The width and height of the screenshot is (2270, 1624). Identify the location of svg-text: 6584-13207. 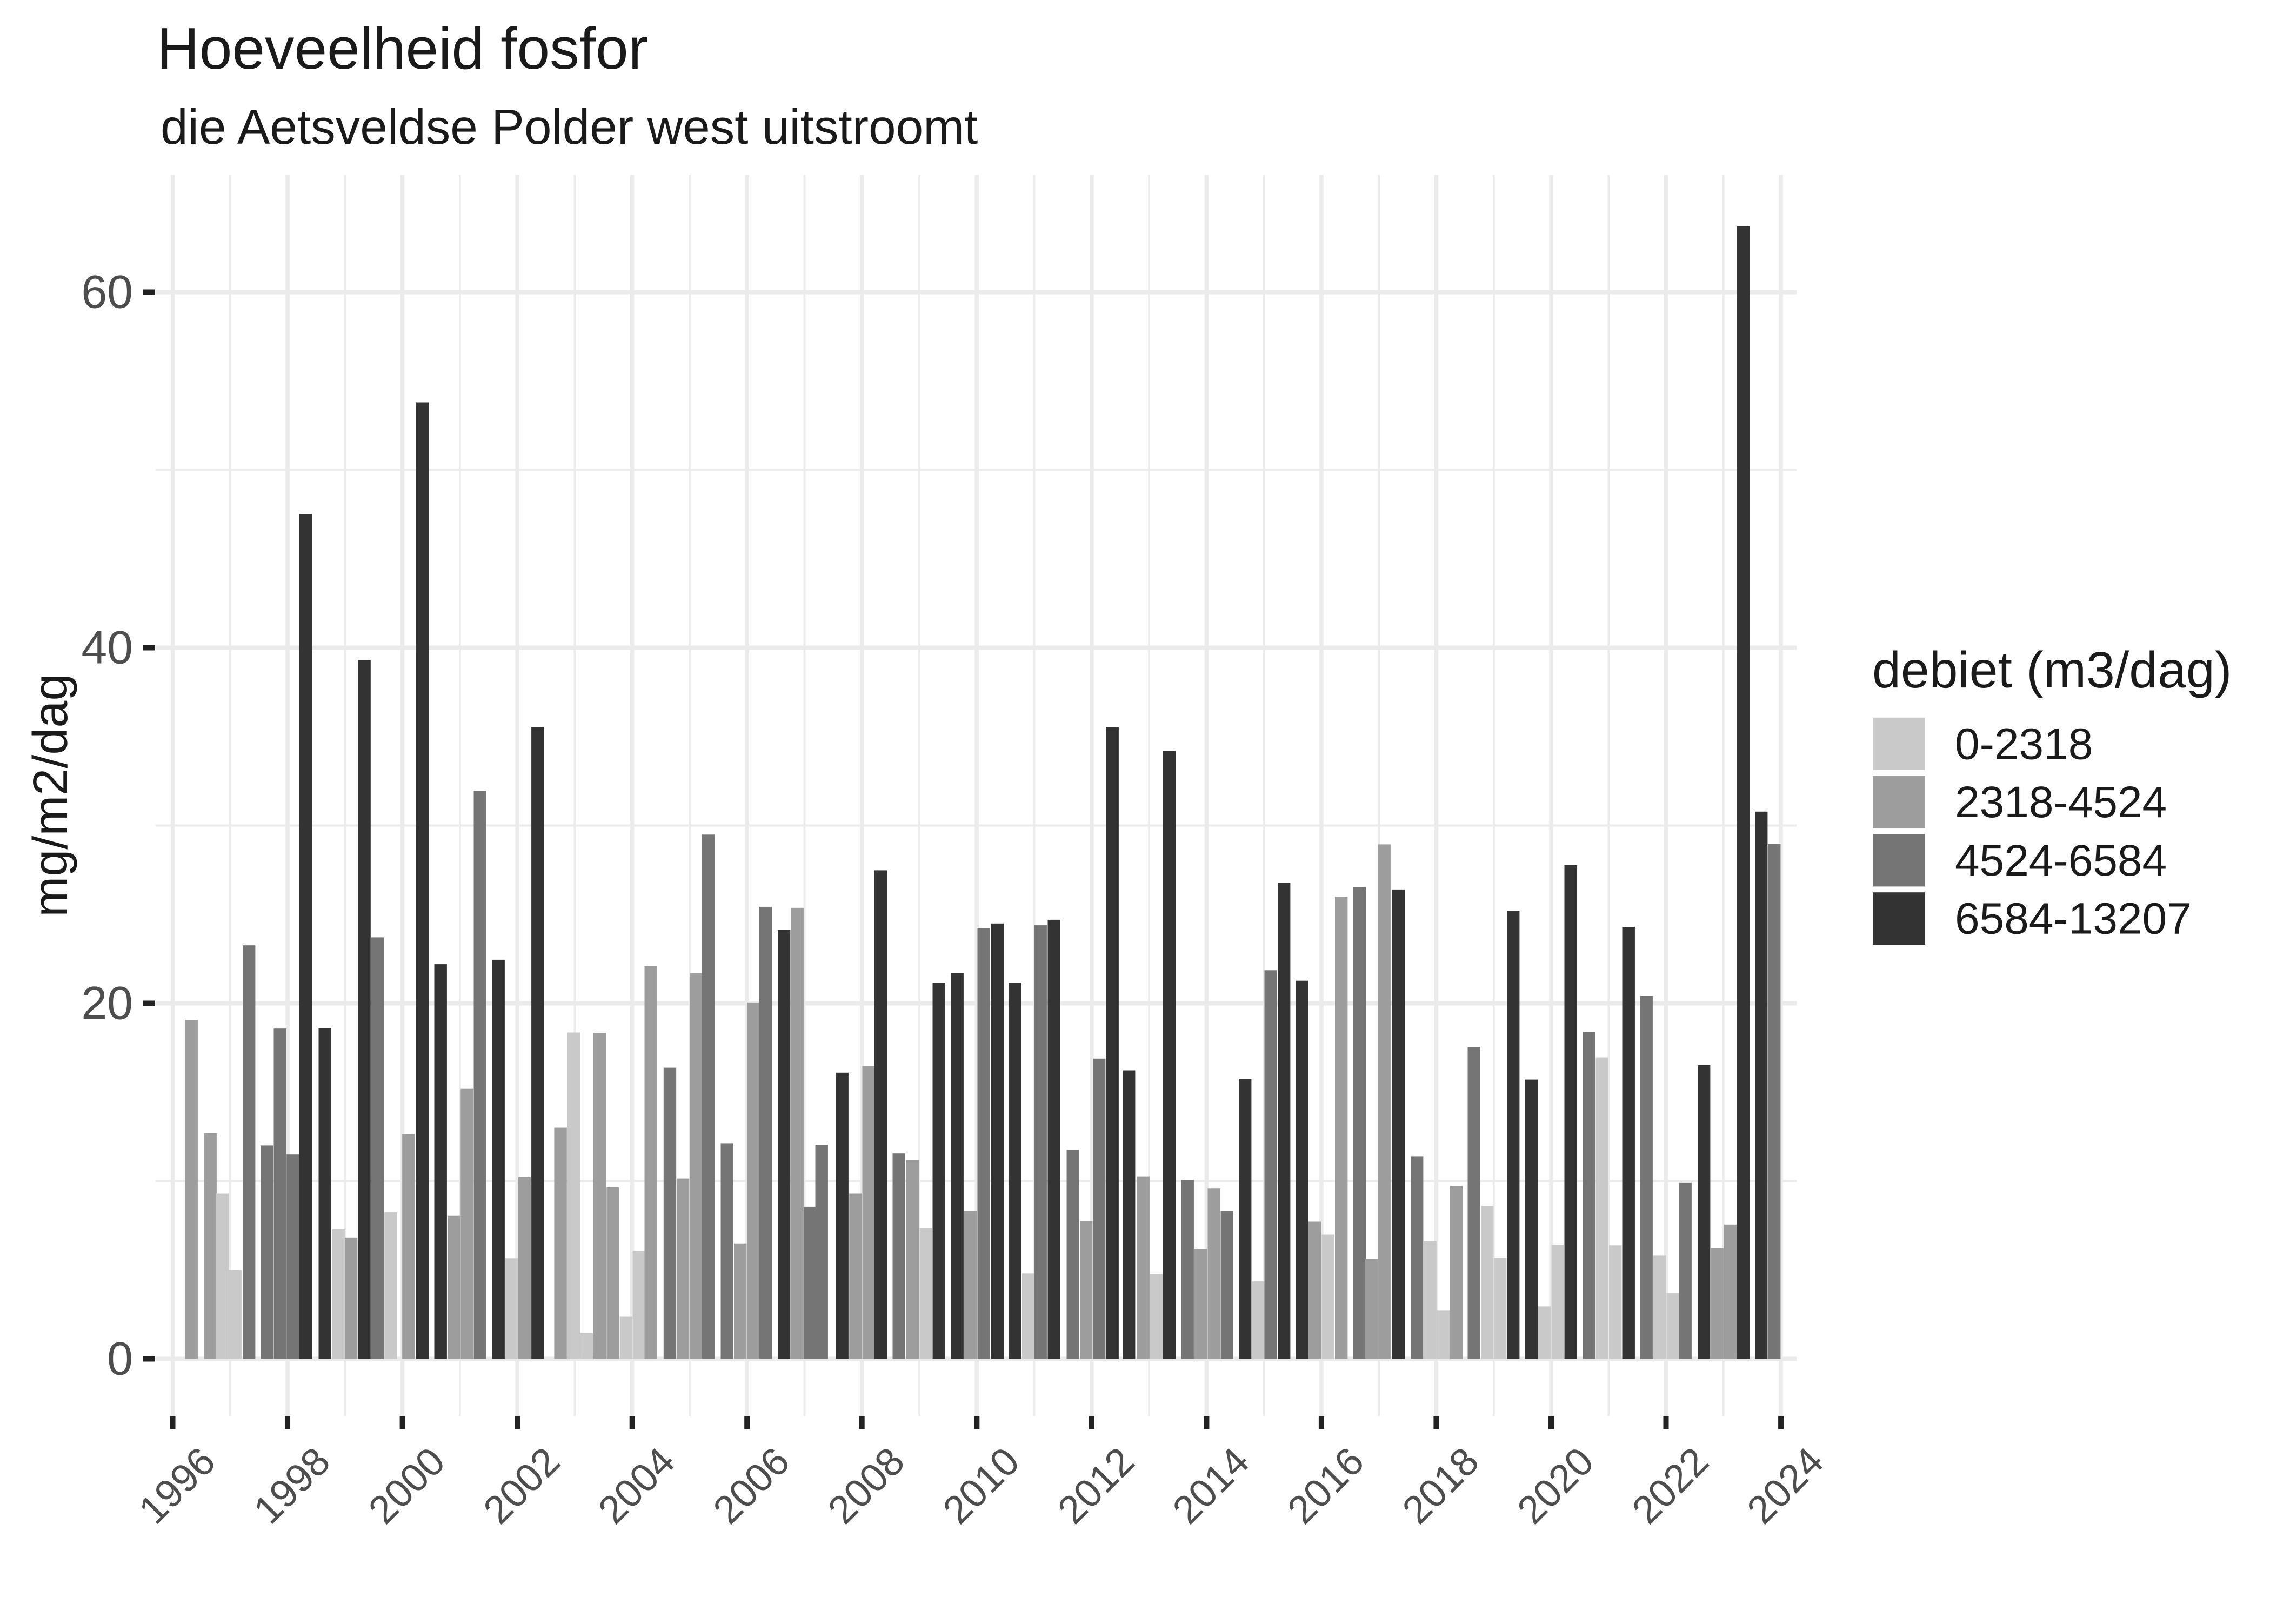
(2073, 919).